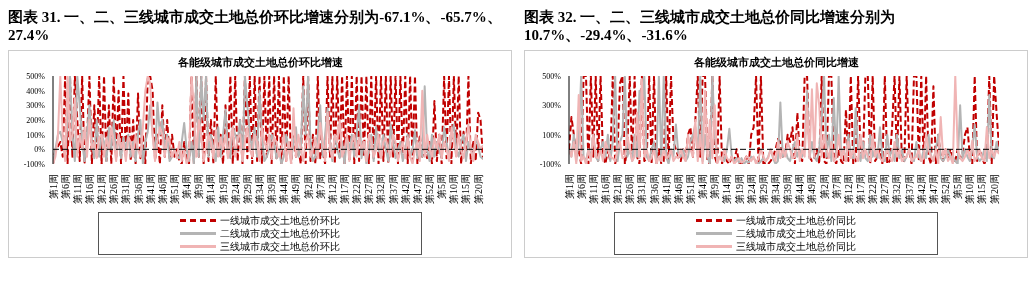  I want to click on chart-title: 图表 32. 一、二、三线城市成交土地总价同比增速分别为10.7%、-29.4%、-31.6%, so click(710, 26).